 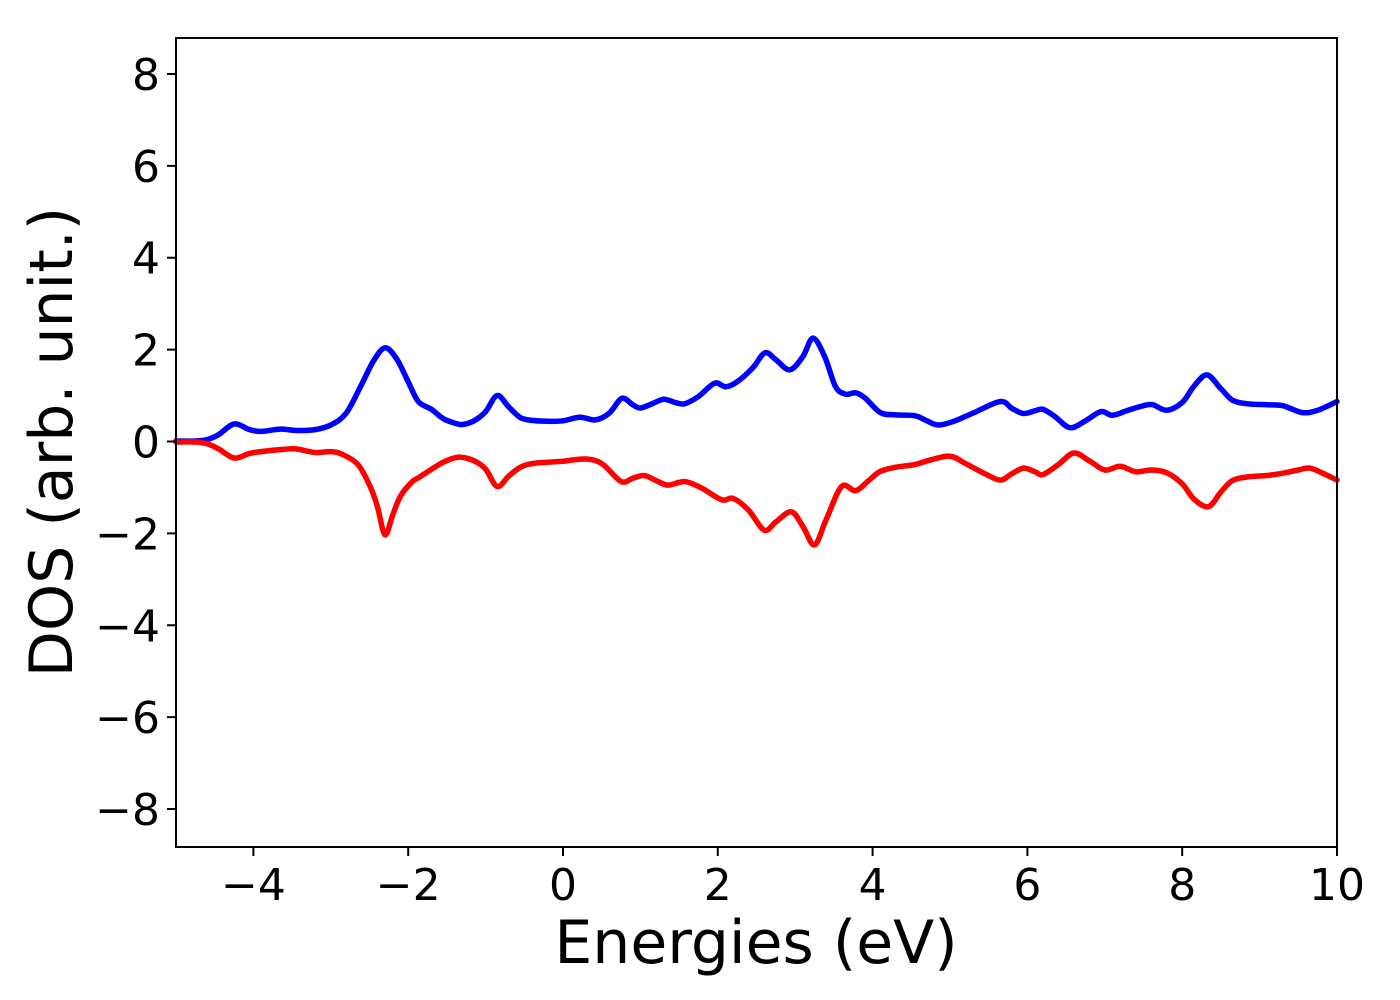 What do you see at coordinates (146, 167) in the screenshot?
I see `y-tick-label: 6` at bounding box center [146, 167].